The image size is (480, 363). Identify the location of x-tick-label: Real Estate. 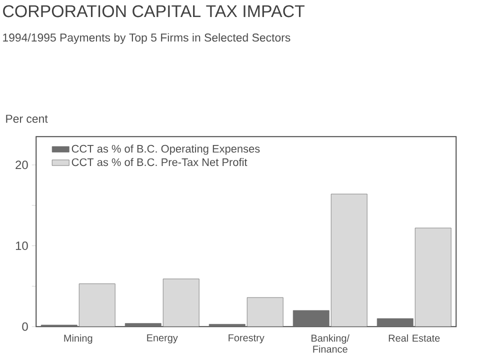
(414, 338).